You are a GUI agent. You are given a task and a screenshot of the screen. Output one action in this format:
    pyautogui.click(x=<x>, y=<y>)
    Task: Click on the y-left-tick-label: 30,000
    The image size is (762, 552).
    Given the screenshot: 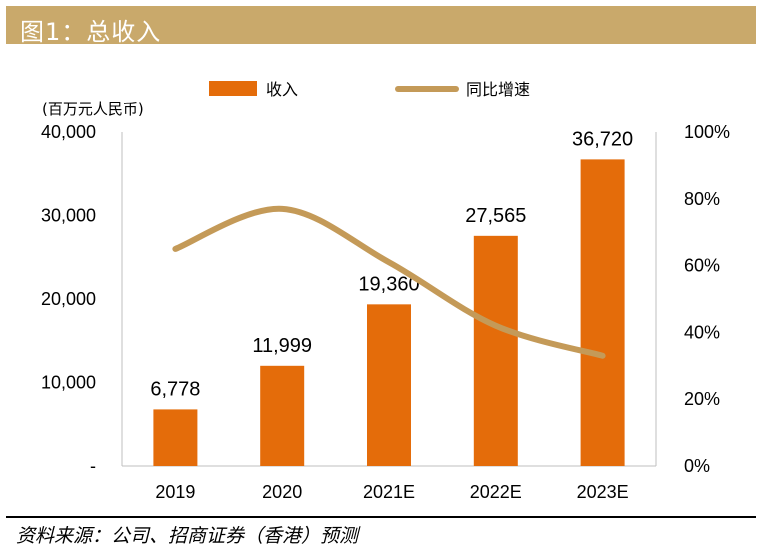 What is the action you would take?
    pyautogui.click(x=68, y=216)
    